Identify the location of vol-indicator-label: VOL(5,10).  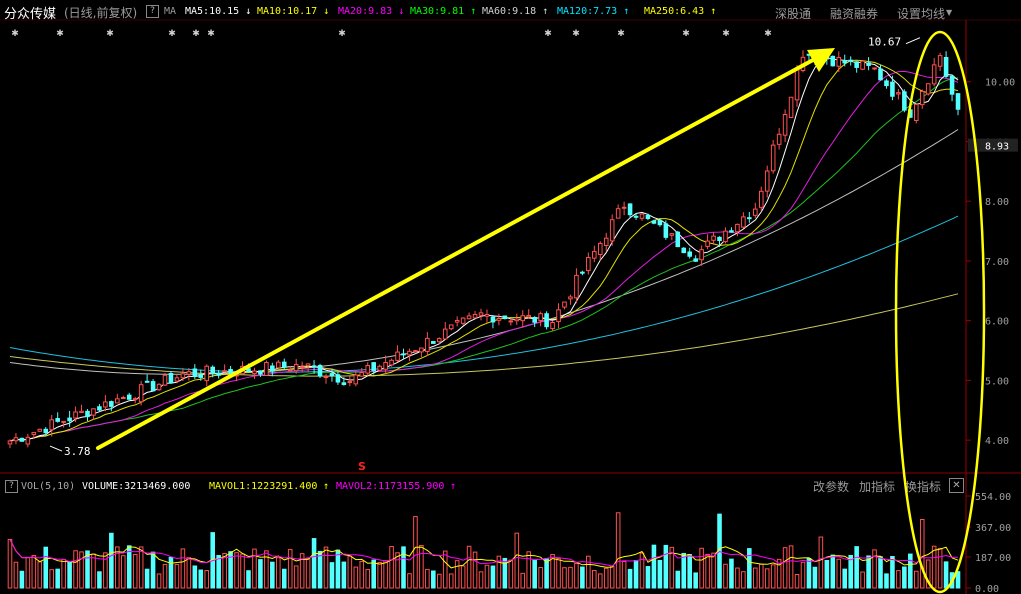
(48, 486).